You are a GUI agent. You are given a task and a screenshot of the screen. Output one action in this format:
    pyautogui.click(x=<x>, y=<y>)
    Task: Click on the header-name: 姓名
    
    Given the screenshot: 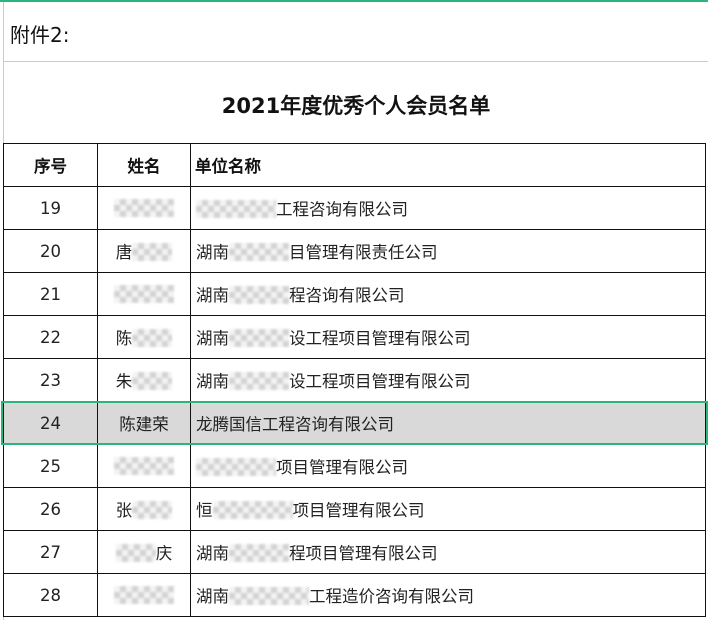 What is the action you would take?
    pyautogui.click(x=144, y=165)
    